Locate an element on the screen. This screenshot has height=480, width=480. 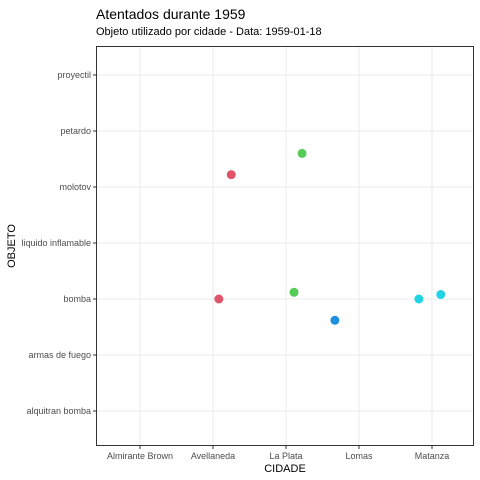
x-axis-title: CIDADE is located at coordinates (285, 469).